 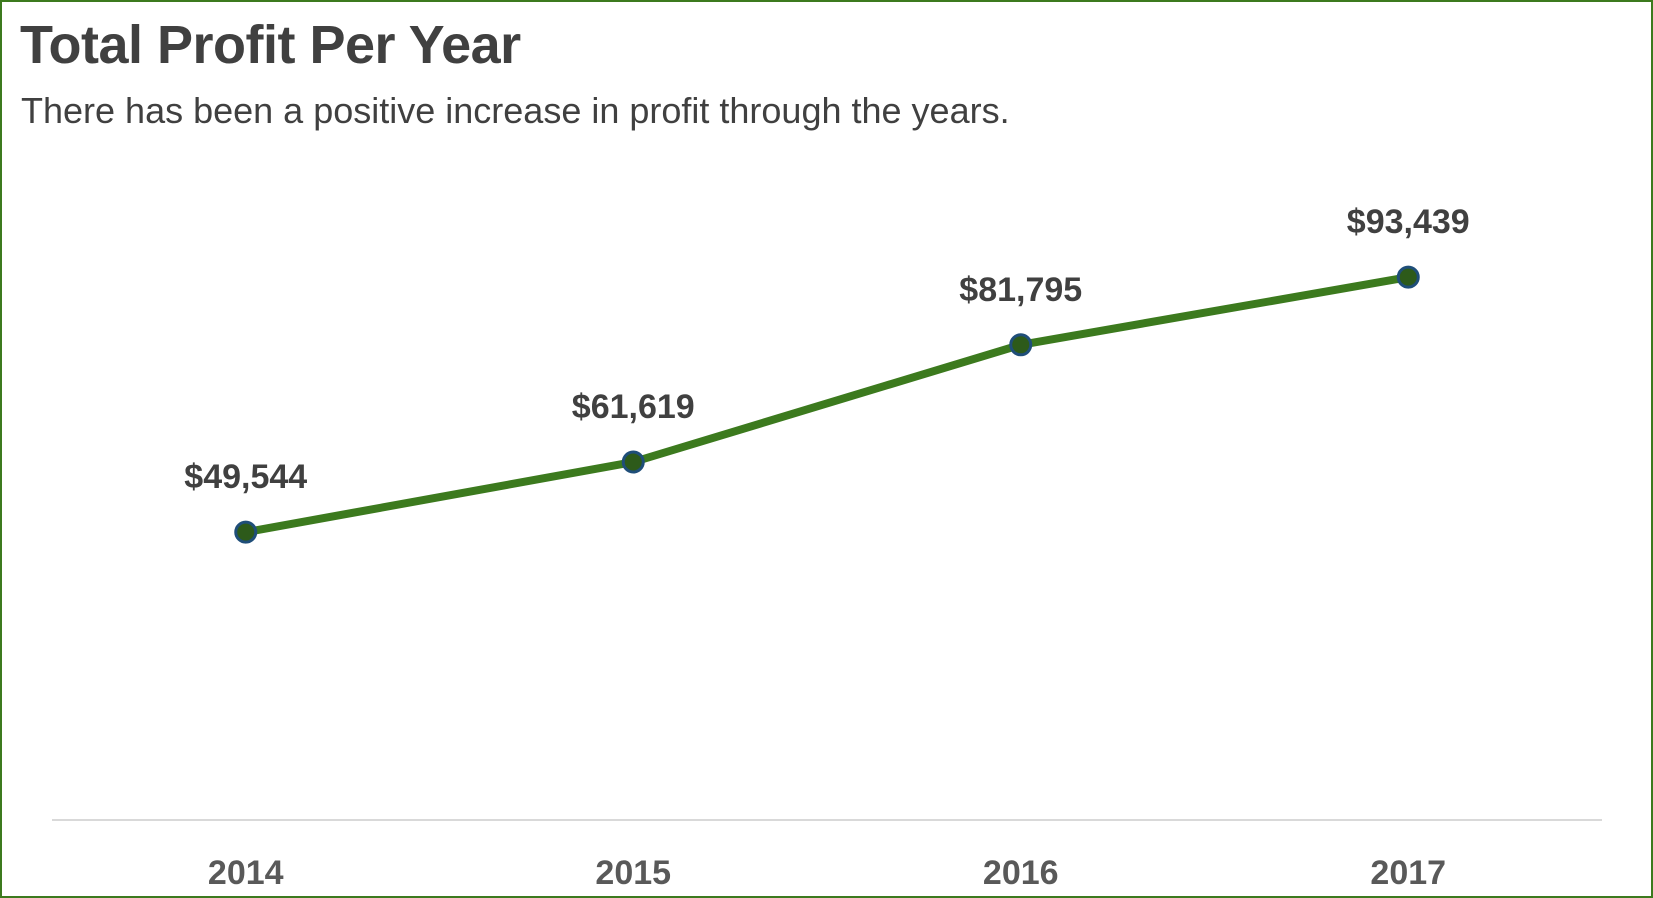 What do you see at coordinates (633, 462) in the screenshot?
I see `data-point-2015` at bounding box center [633, 462].